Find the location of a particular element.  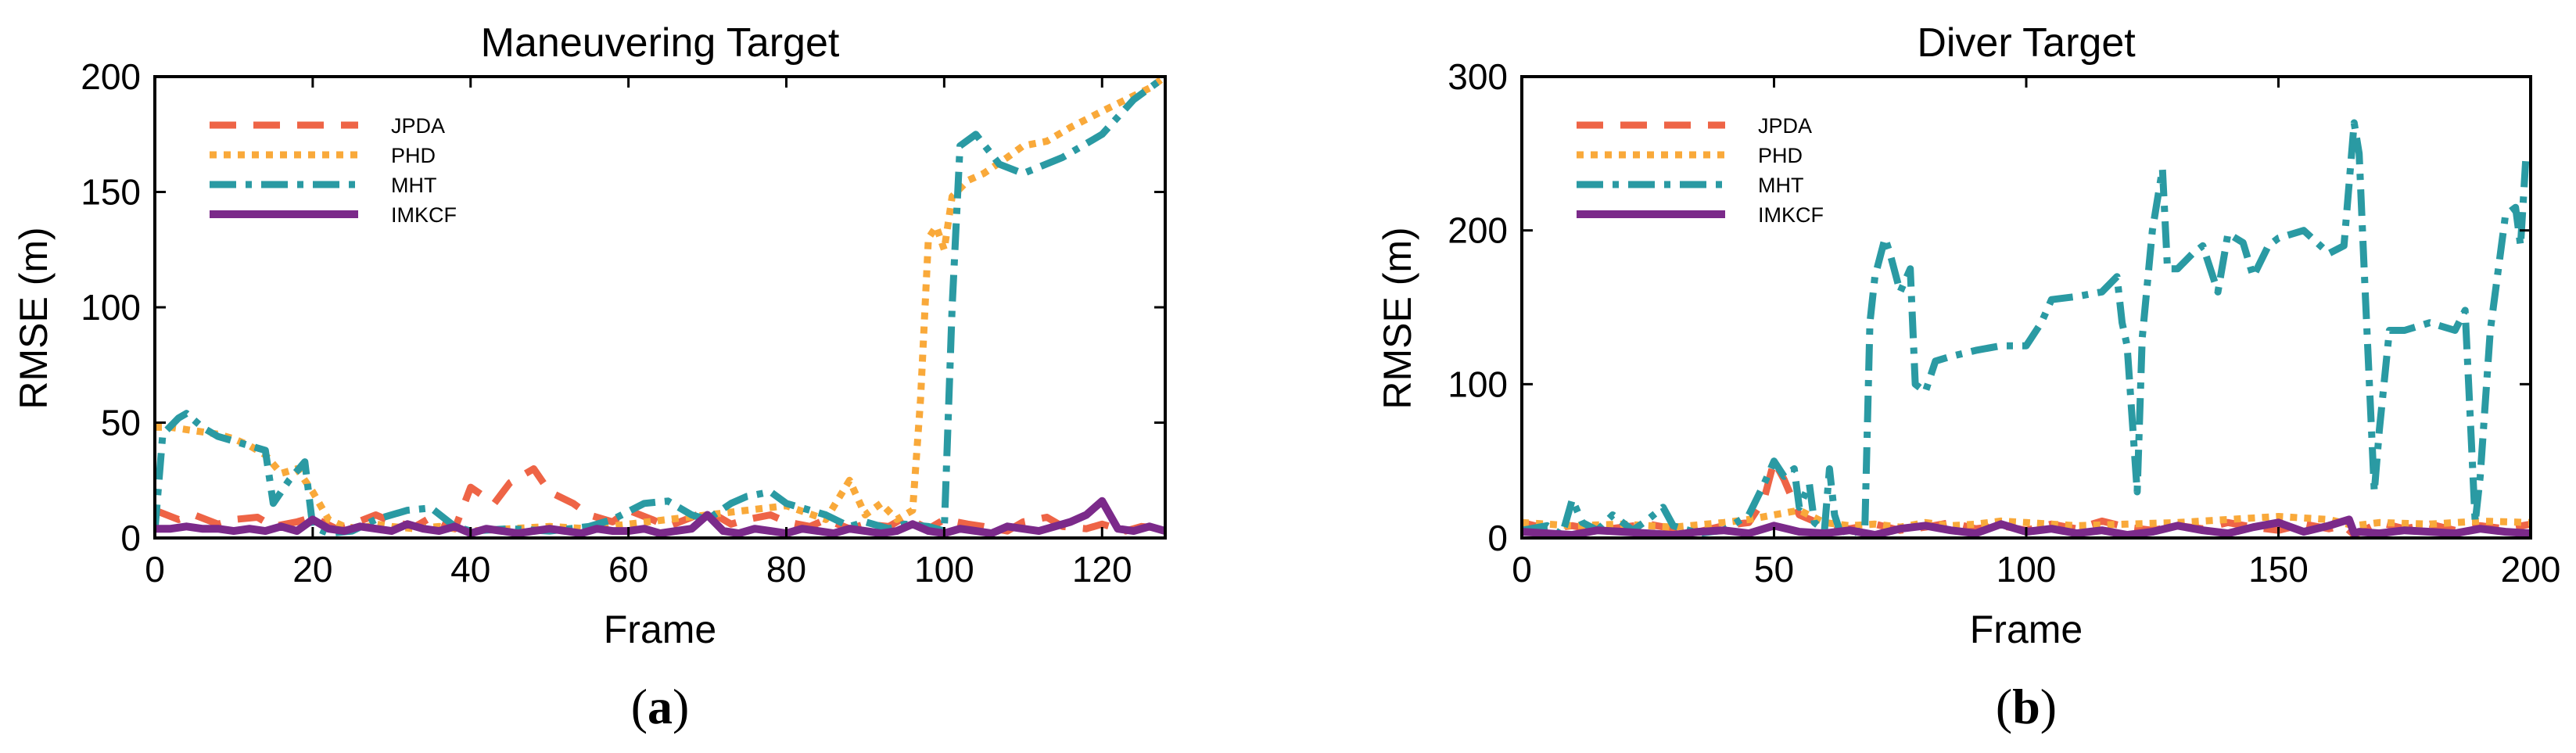

x-tick-label: 80 is located at coordinates (786, 569).